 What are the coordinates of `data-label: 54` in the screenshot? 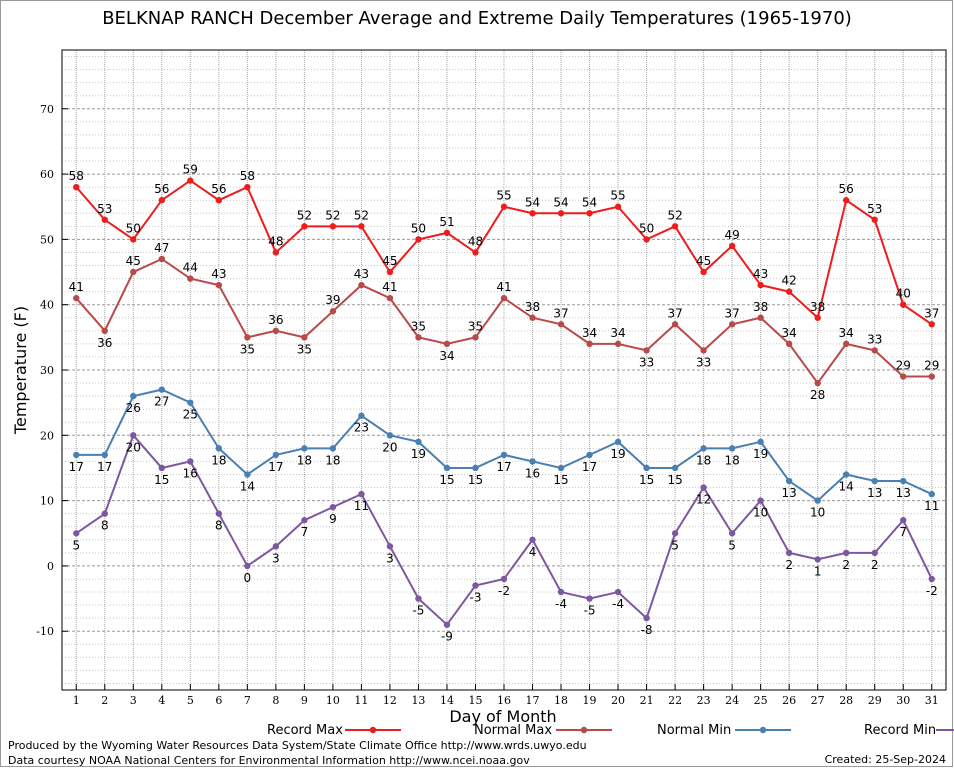 It's located at (532, 202).